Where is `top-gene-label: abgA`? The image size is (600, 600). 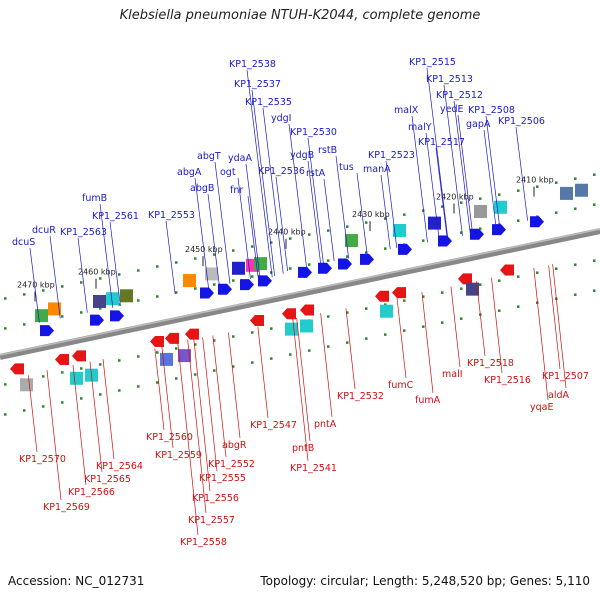 top-gene-label: abgA is located at coordinates (189, 172).